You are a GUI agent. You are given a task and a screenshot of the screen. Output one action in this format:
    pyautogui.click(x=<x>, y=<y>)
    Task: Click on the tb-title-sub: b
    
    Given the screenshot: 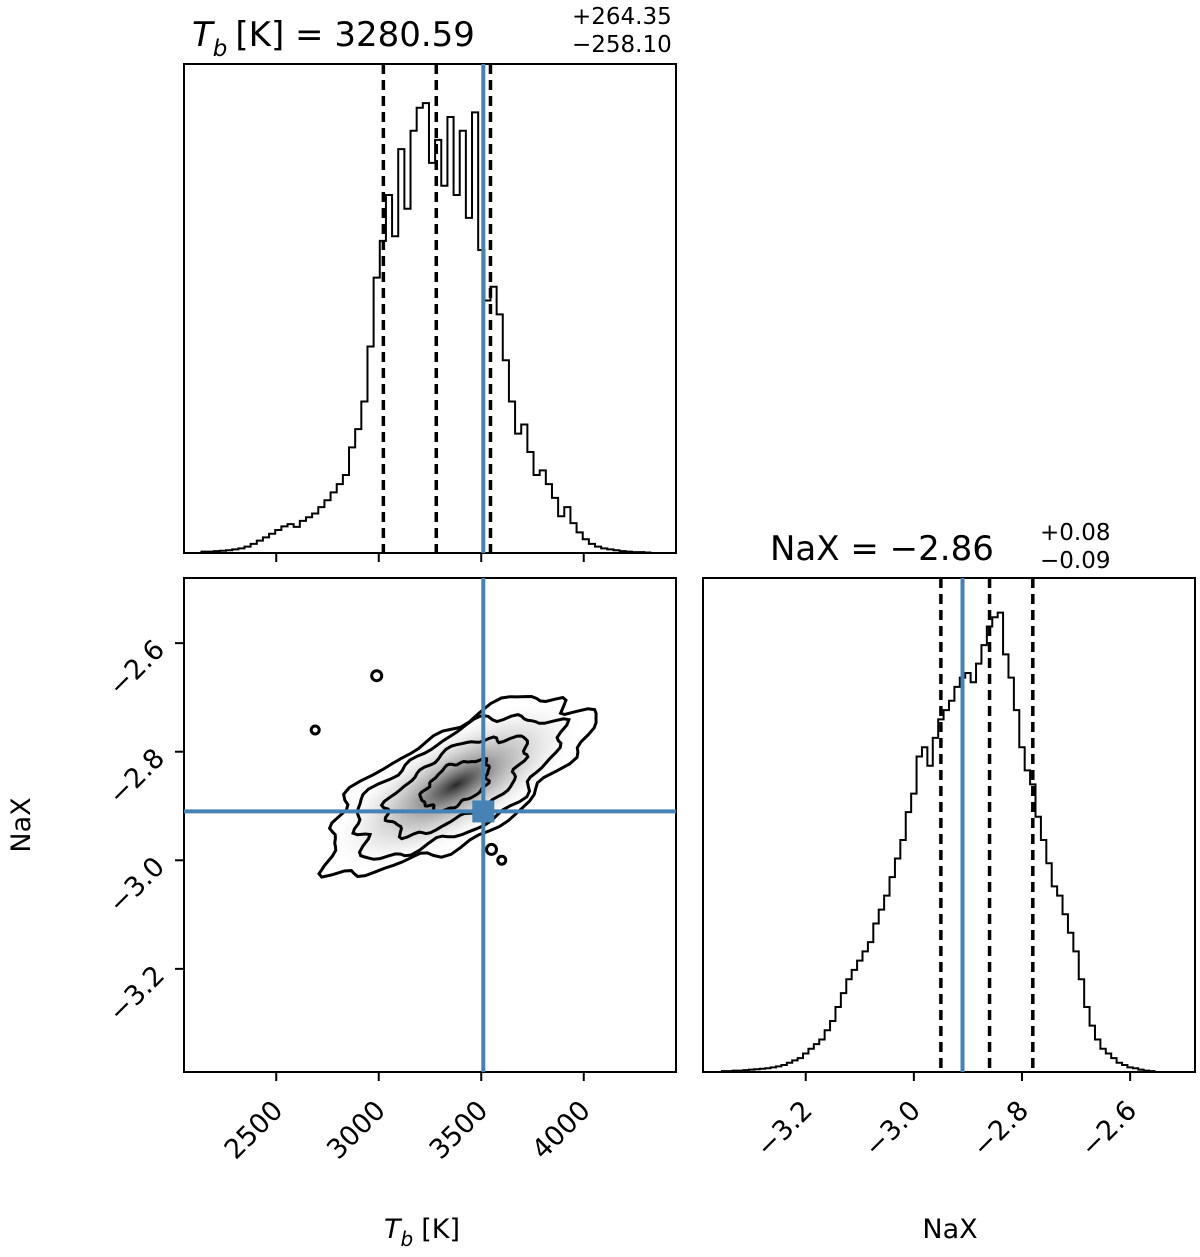 What is the action you would take?
    pyautogui.click(x=220, y=49)
    